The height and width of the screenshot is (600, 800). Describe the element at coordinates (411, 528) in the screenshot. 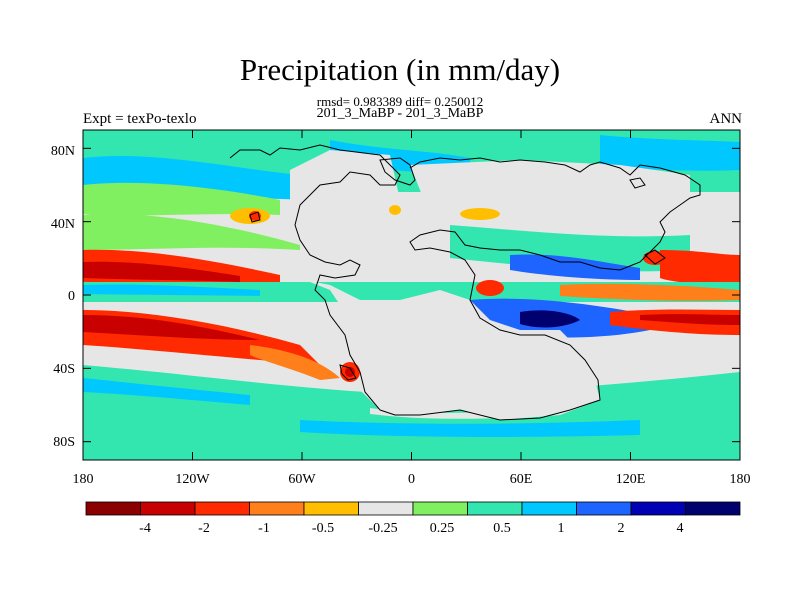

I see `colorbar-labels: -4 -2 -1 -0.5 -0.25 0.25 0.5 1 2 4` at that location.